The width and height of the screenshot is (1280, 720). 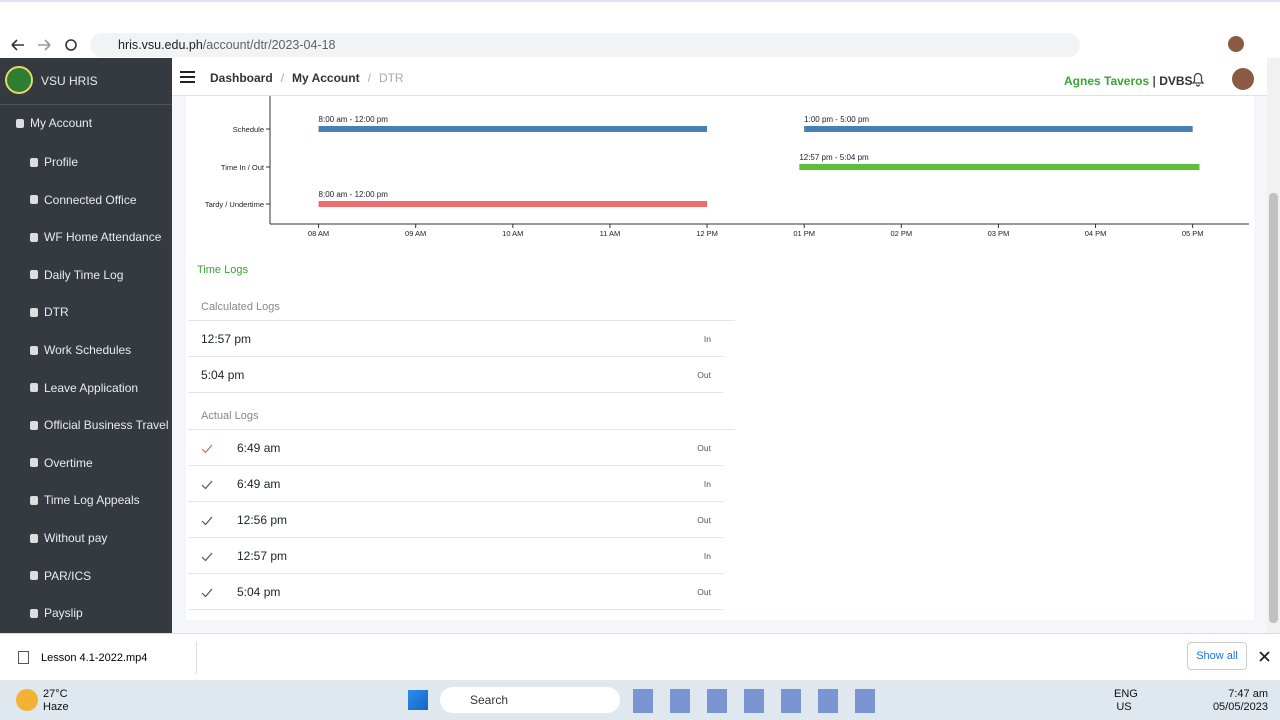 I want to click on log-time: 12:57 pm, so click(x=262, y=556).